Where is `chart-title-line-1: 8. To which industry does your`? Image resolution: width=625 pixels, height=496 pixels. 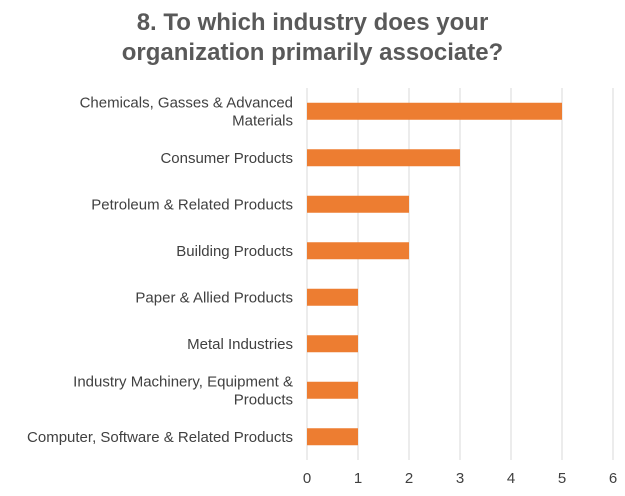 chart-title-line-1: 8. To which industry does your is located at coordinates (312, 22).